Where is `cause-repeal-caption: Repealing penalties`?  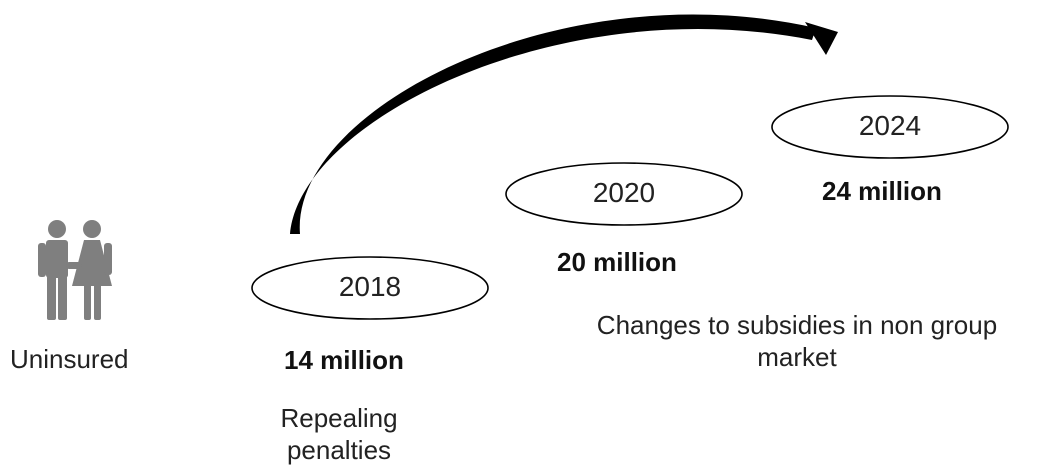 cause-repeal-caption: Repealing penalties is located at coordinates (339, 434).